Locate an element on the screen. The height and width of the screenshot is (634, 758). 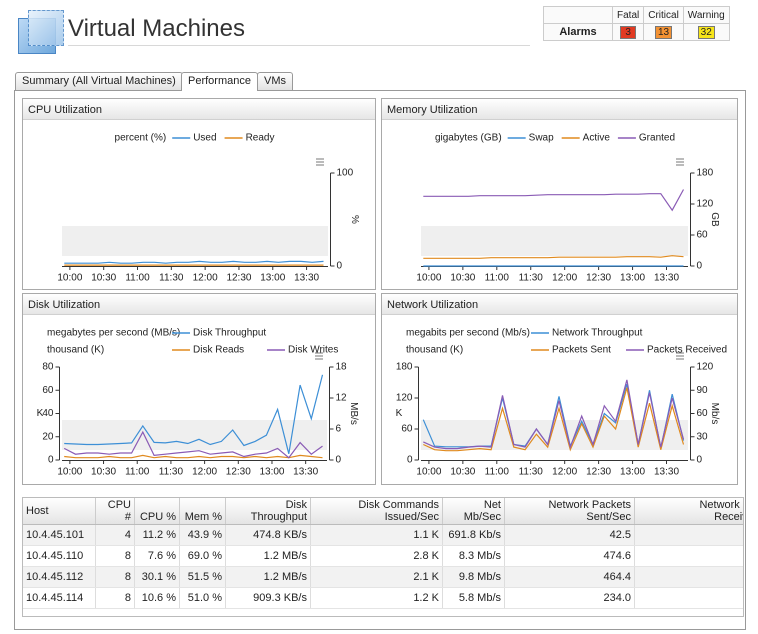
table-cell: 474.8 KB/s is located at coordinates (268, 535).